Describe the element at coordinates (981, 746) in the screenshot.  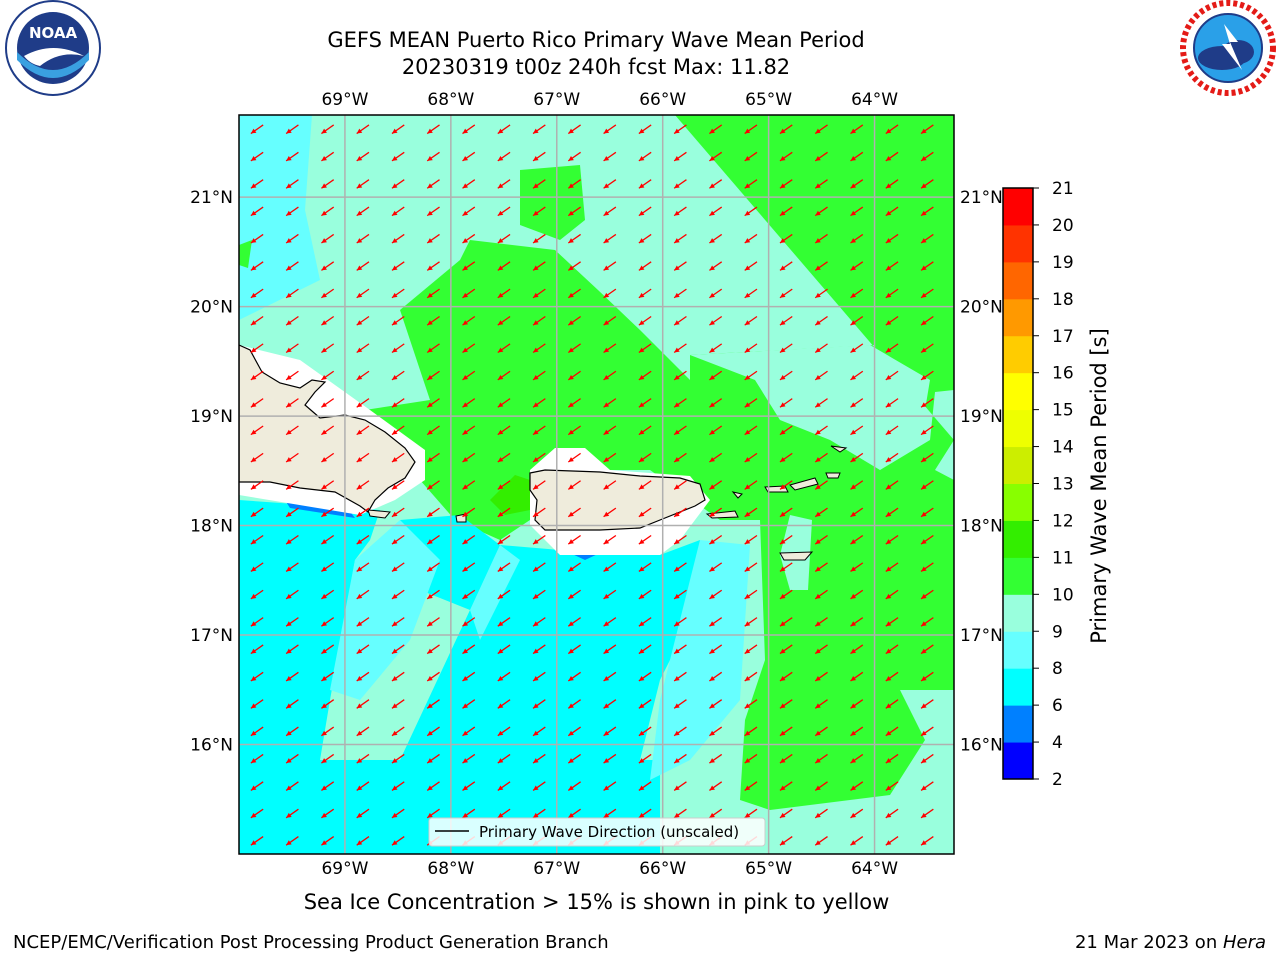
I see `lat-label-right: 16°N` at that location.